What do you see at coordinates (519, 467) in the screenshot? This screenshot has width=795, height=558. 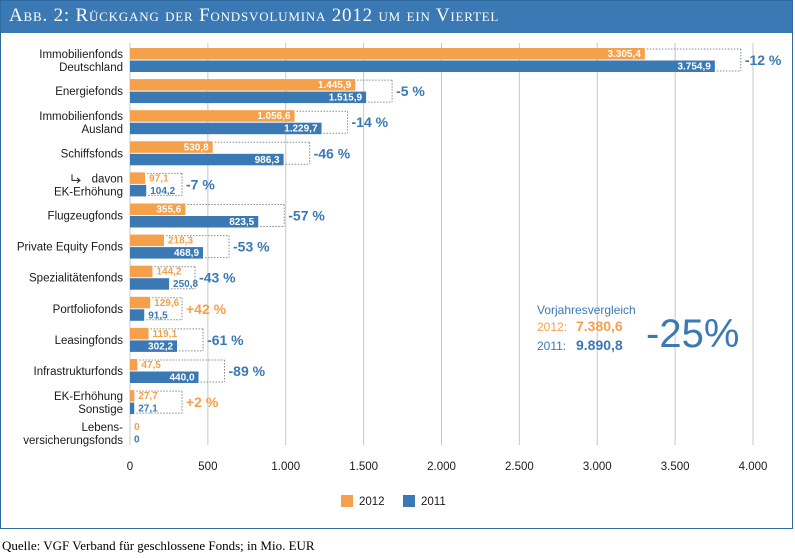 I see `x-tick-label: 2.500` at bounding box center [519, 467].